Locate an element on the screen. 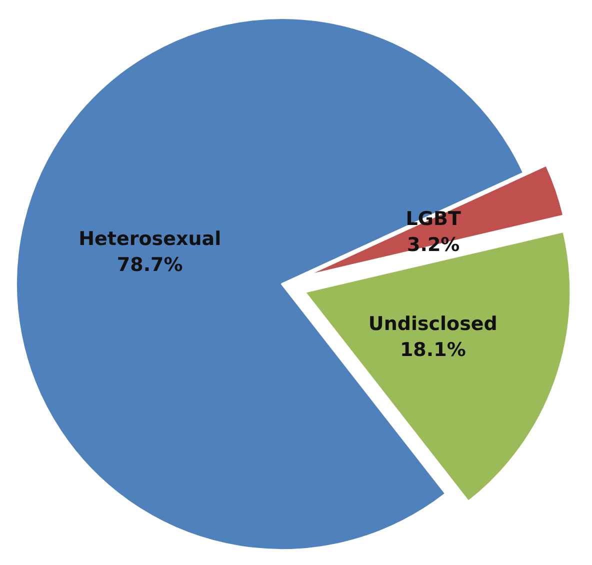 This screenshot has height=565, width=592. data-label: 78.7% is located at coordinates (149, 265).